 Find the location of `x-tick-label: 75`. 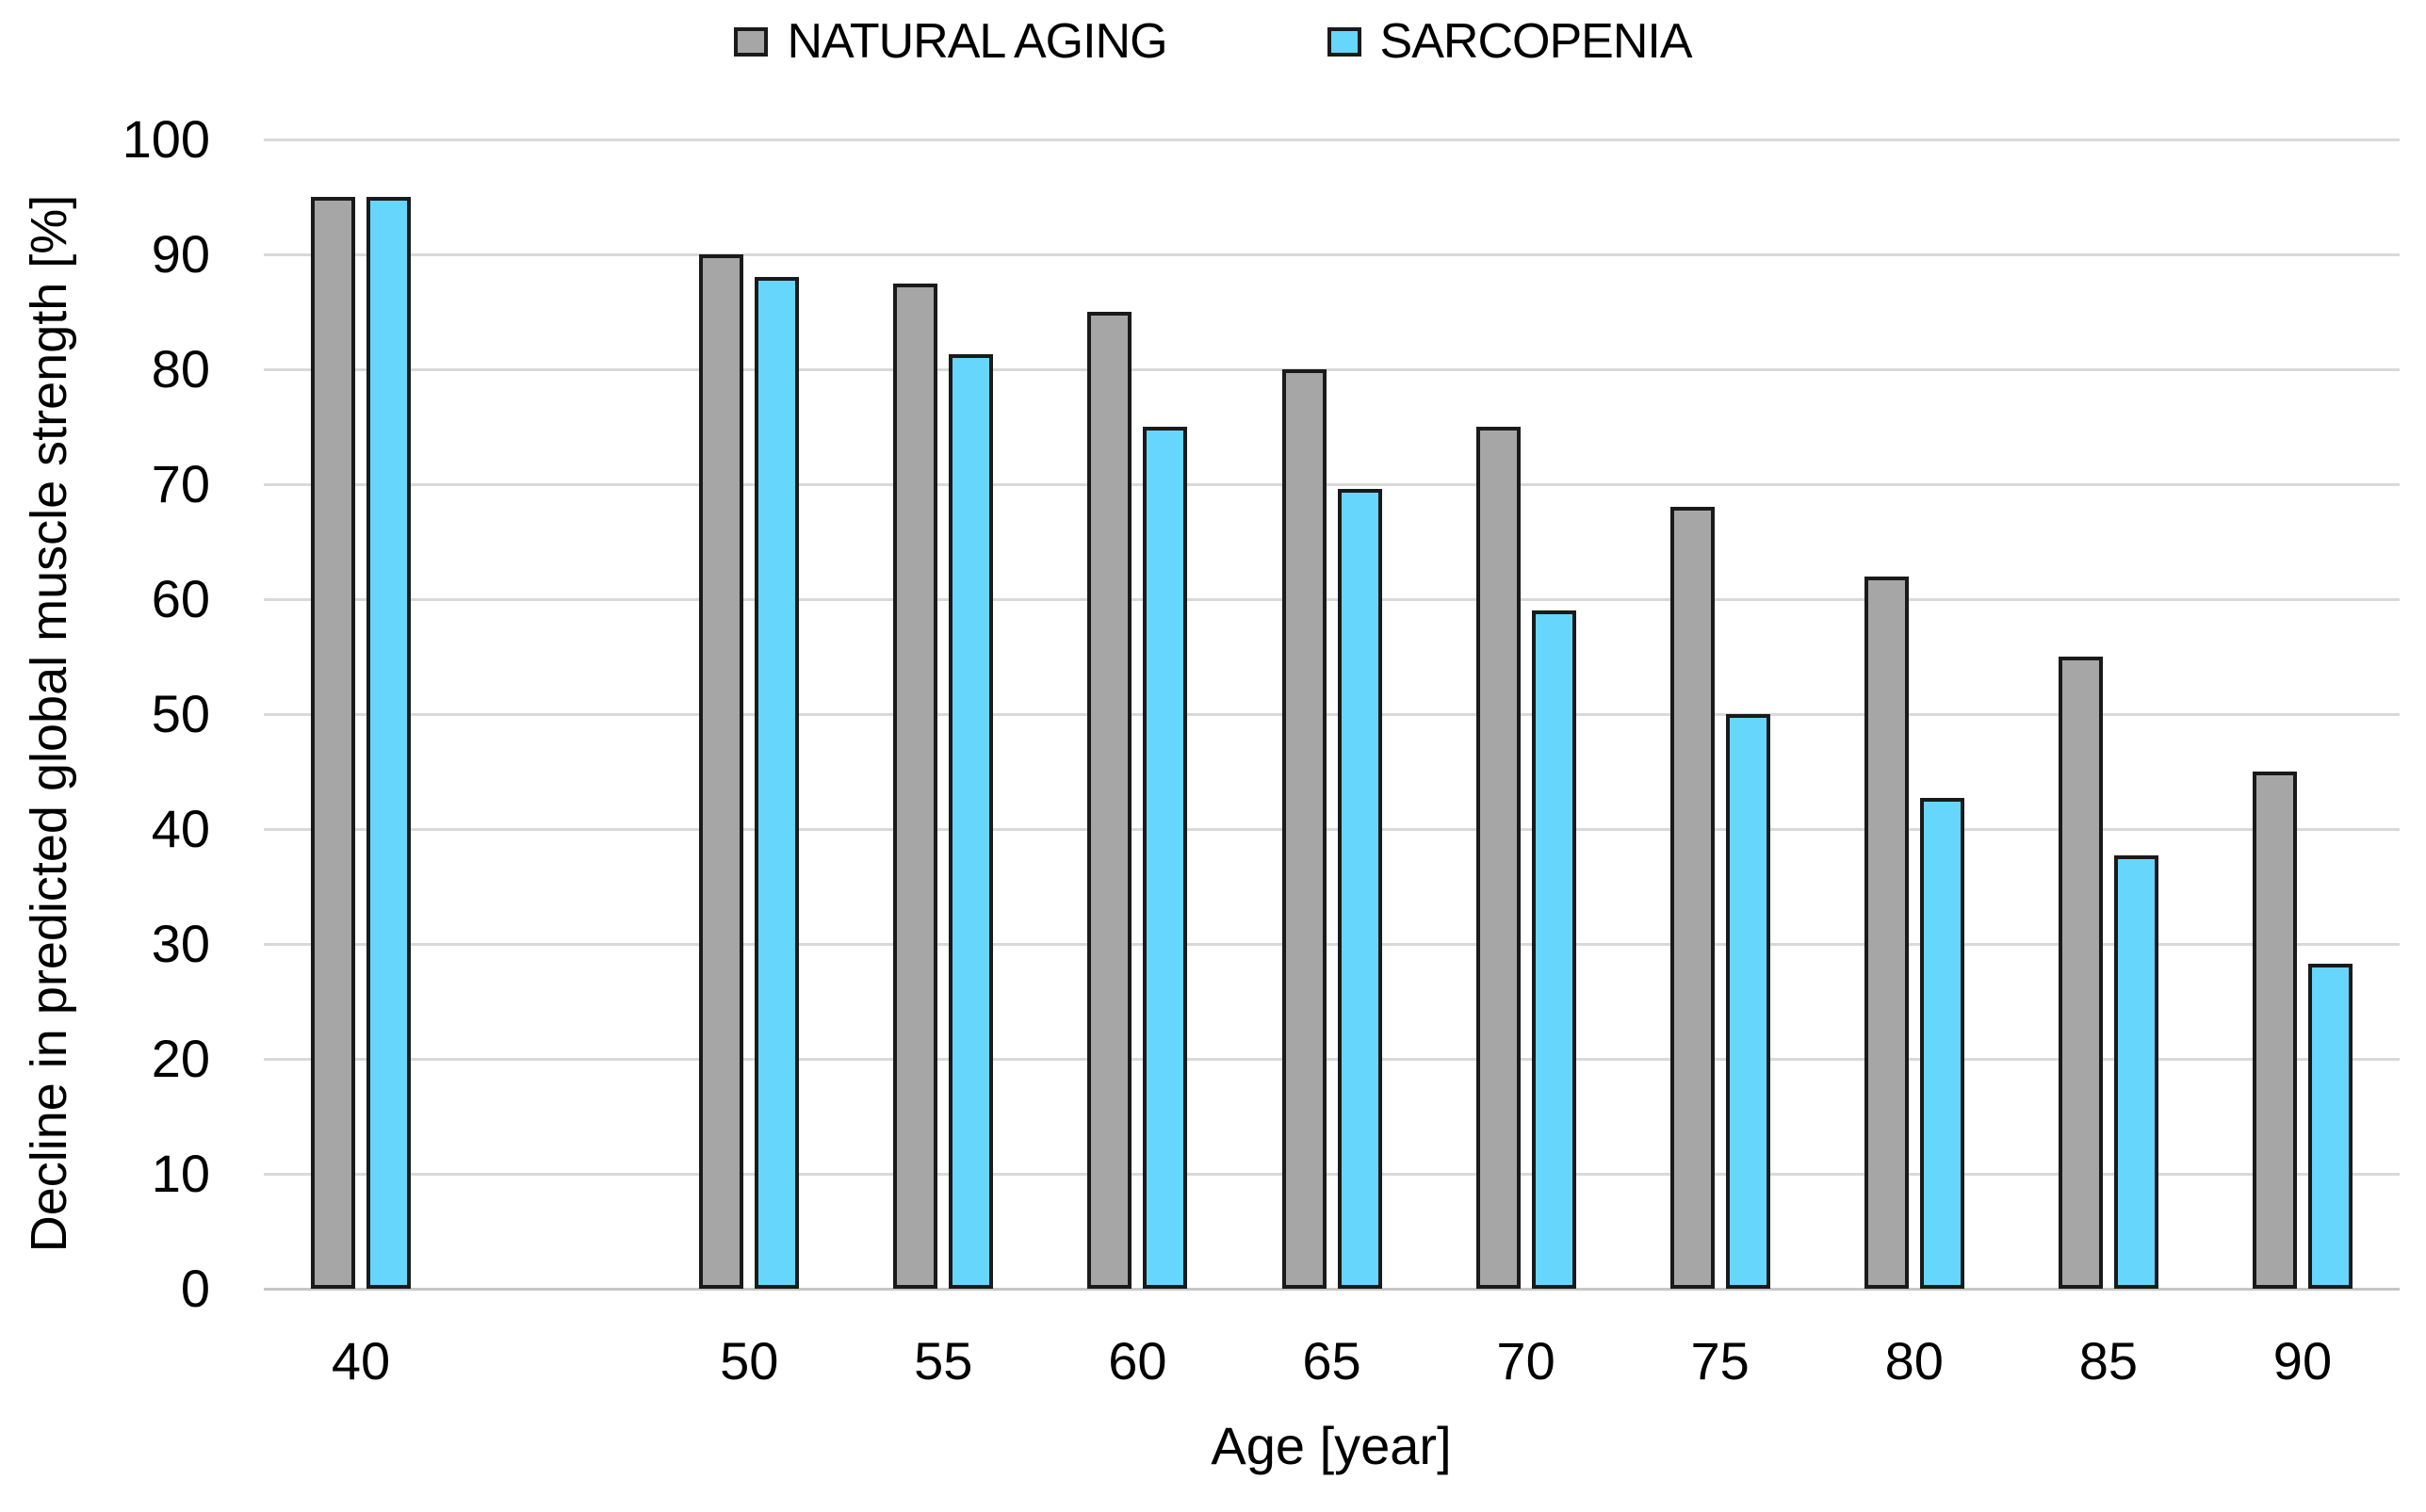

x-tick-label: 75 is located at coordinates (1720, 1360).